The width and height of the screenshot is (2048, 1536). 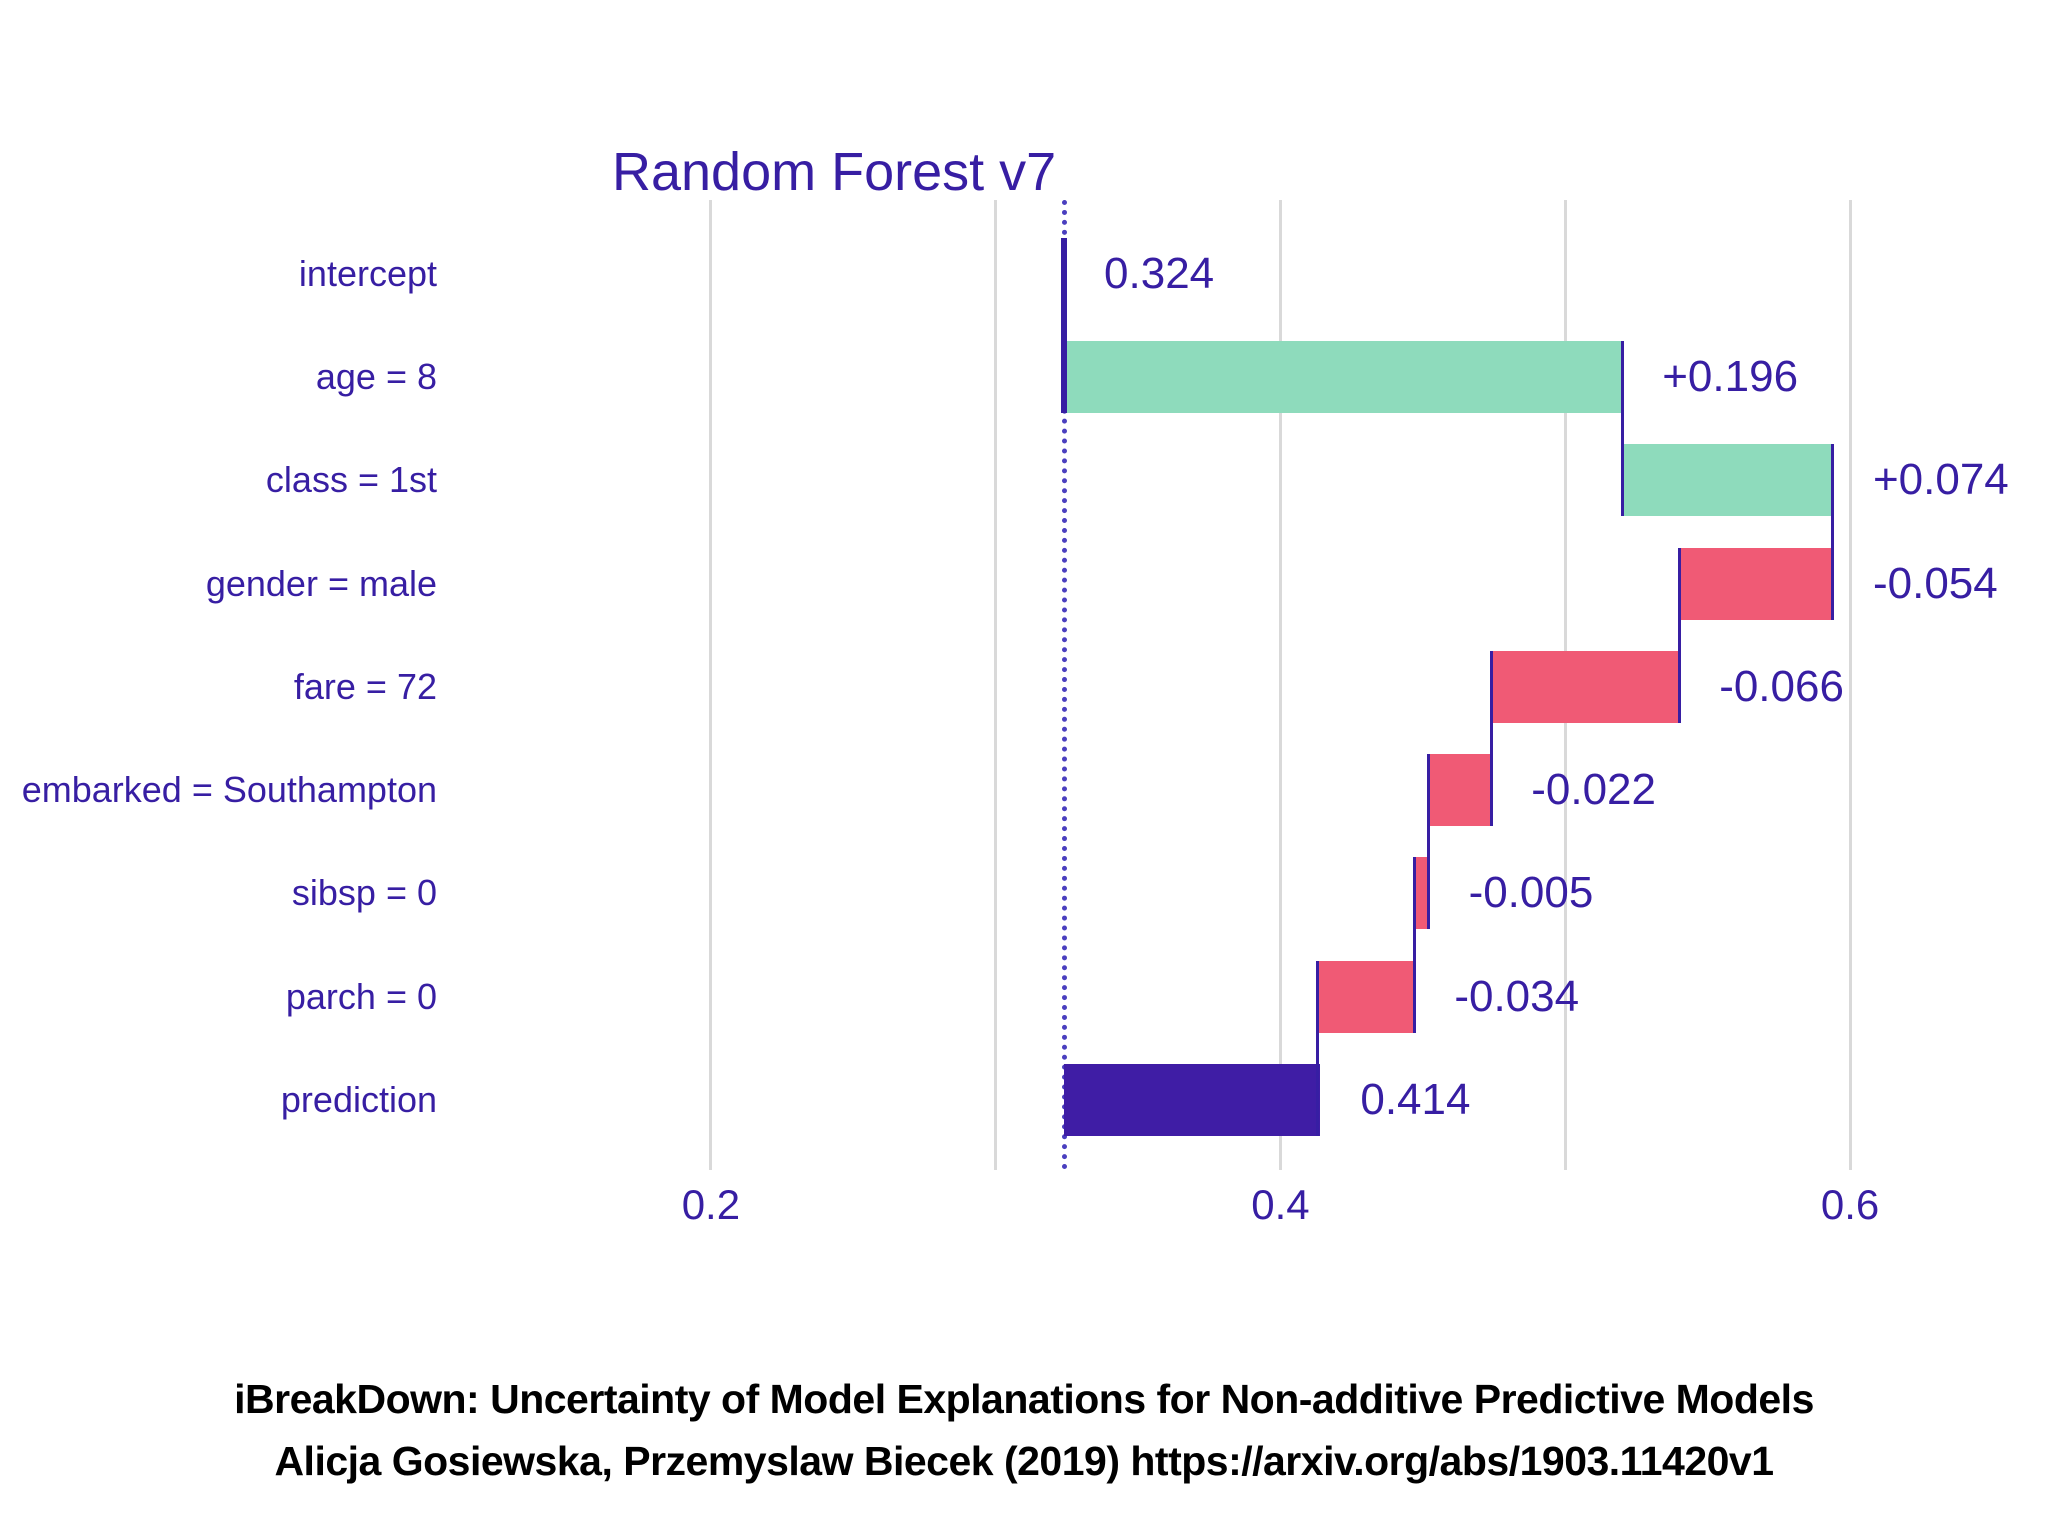 What do you see at coordinates (351, 480) in the screenshot?
I see `y-axis-label: class = 1st` at bounding box center [351, 480].